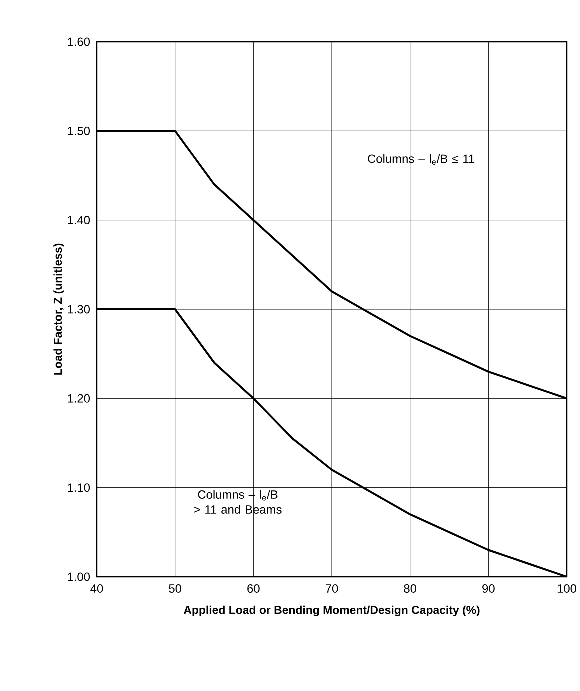  What do you see at coordinates (253, 588) in the screenshot?
I see `x-tick-label: 60` at bounding box center [253, 588].